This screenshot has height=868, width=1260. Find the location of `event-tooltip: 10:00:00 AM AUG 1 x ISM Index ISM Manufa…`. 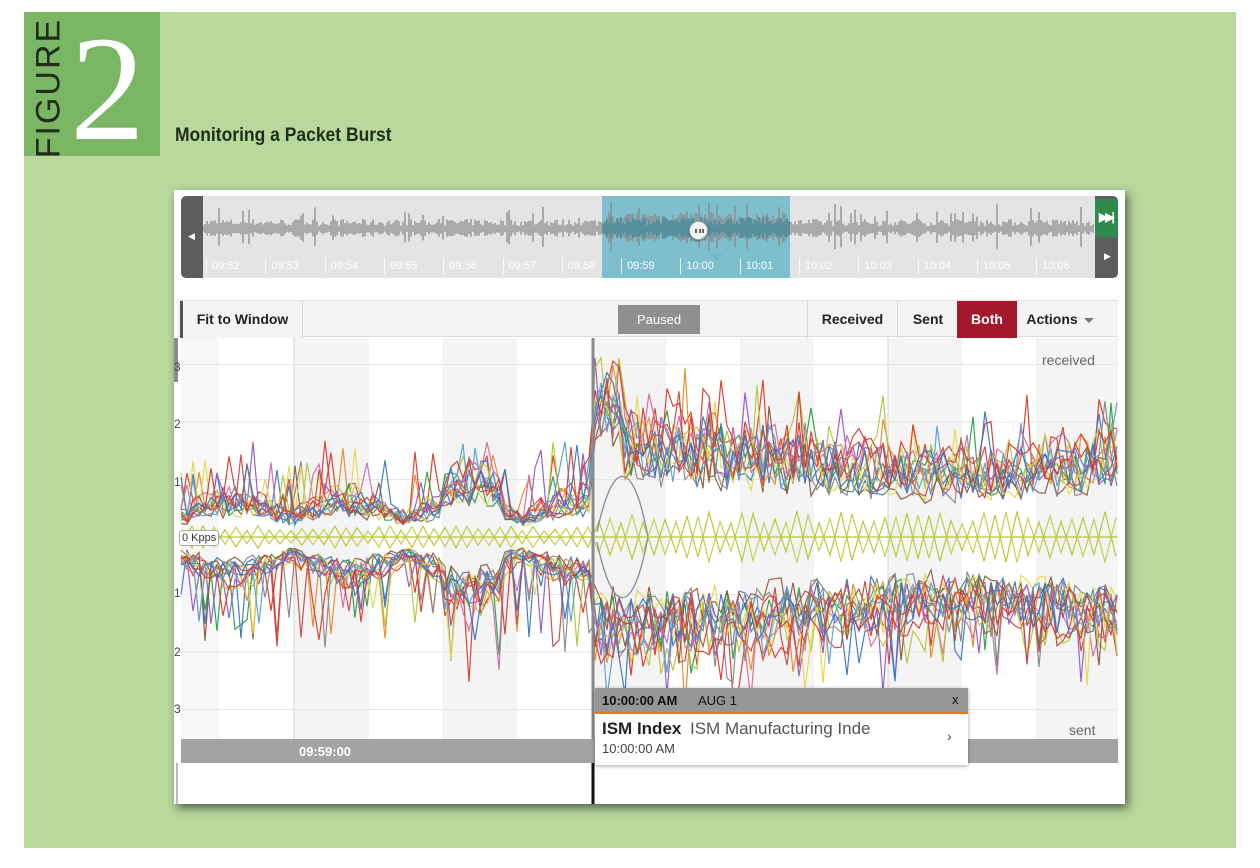

event-tooltip: 10:00:00 AM AUG 1 x ISM Index ISM Manufa… is located at coordinates (781, 726).